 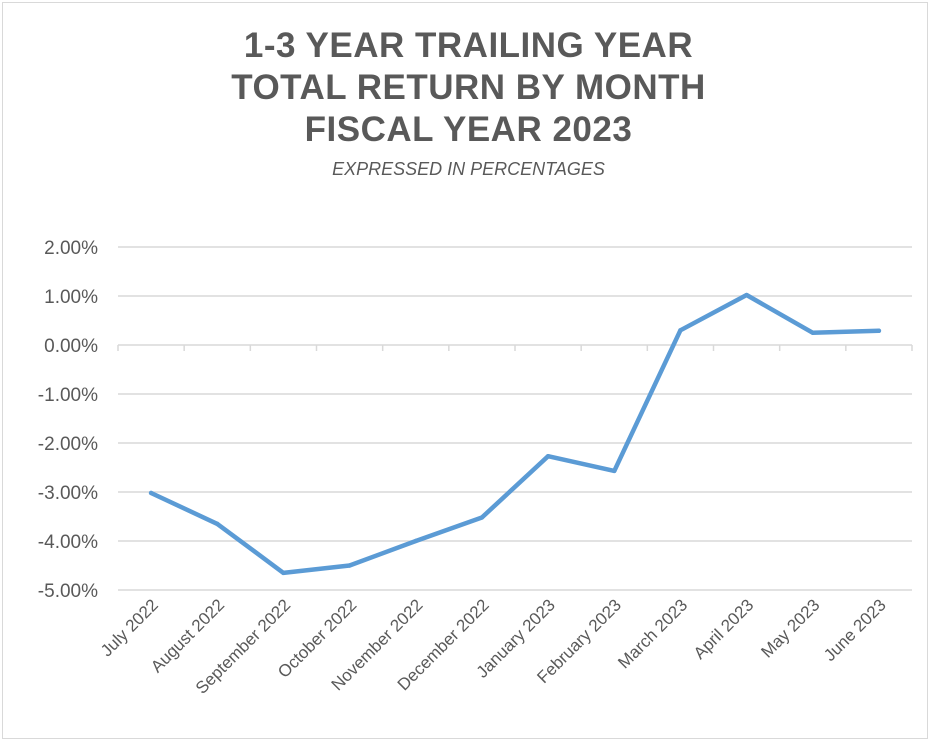 I want to click on axes, so click(x=515, y=347).